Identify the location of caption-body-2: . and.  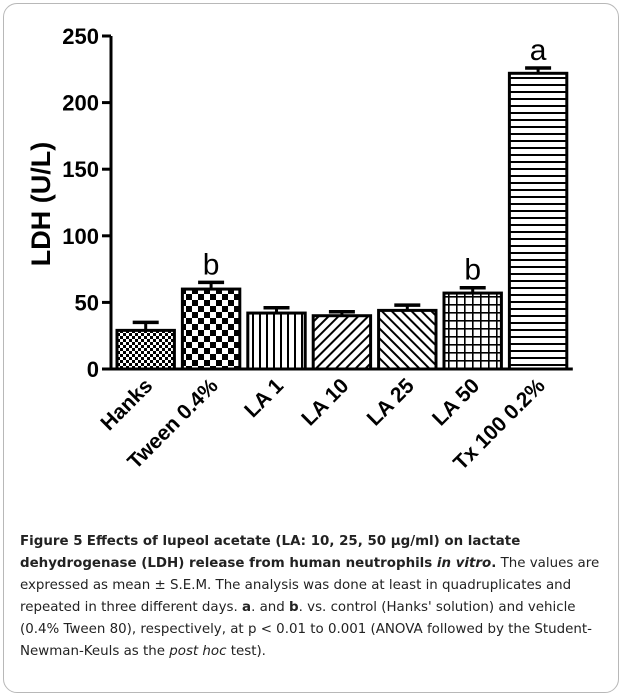
(270, 607).